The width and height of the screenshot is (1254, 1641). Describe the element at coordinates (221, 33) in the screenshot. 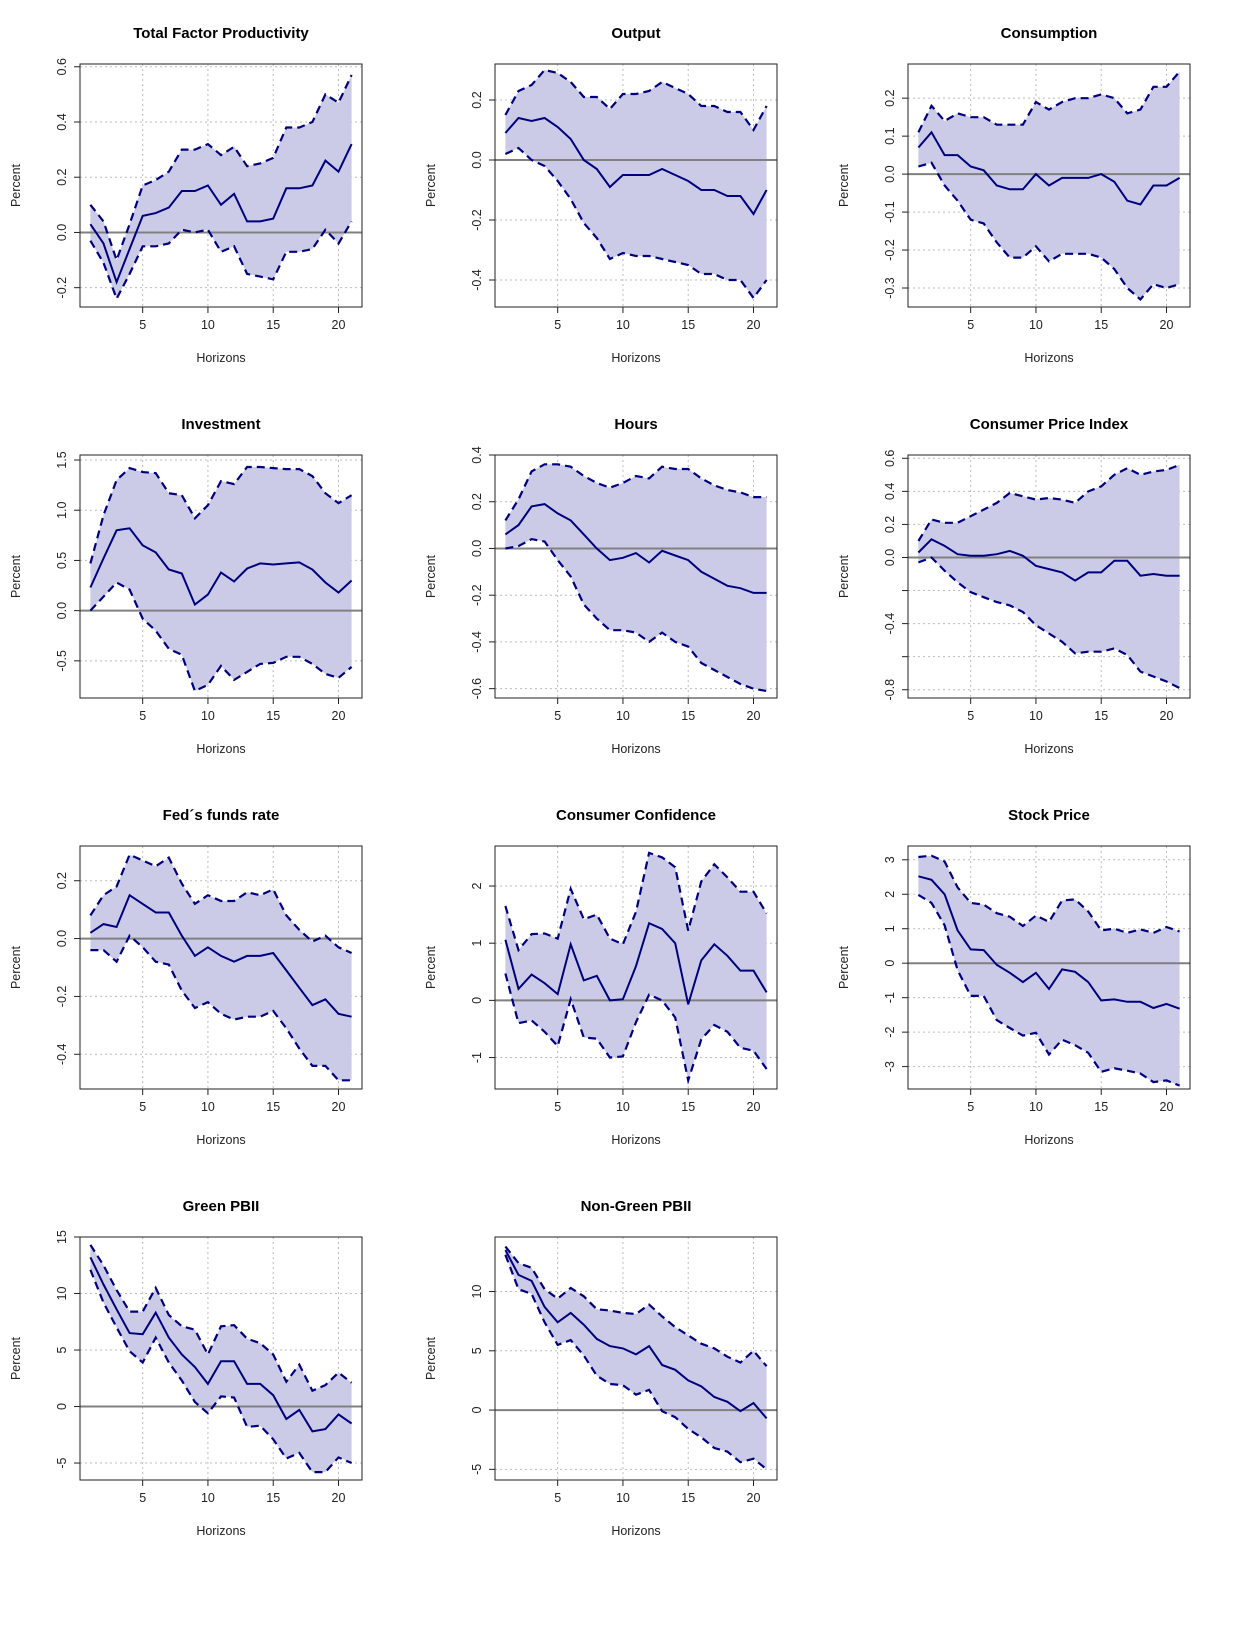

I see `panel-title: Total Factor Productivity` at that location.